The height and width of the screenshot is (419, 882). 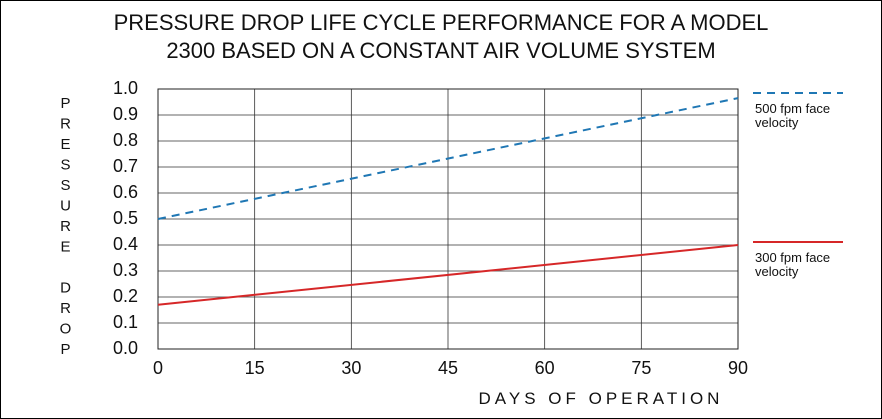 I want to click on x-tick-label: 90, so click(x=738, y=368).